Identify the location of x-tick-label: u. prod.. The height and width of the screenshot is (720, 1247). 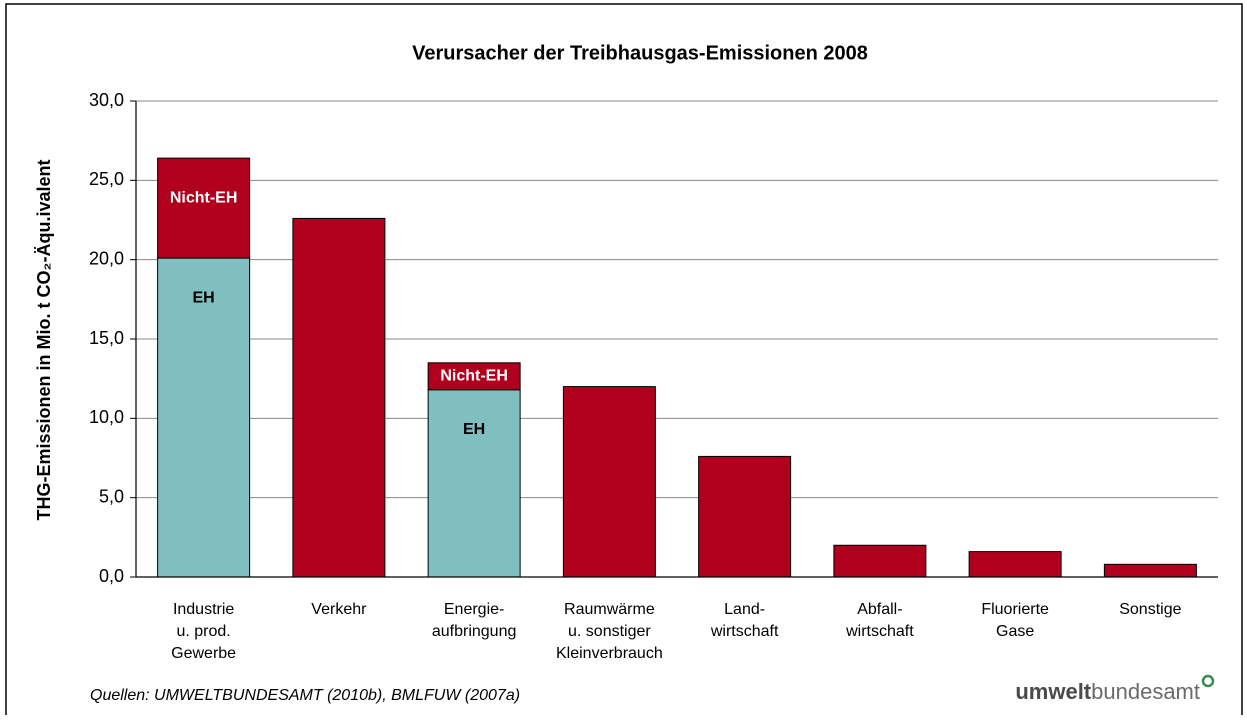
(203, 631).